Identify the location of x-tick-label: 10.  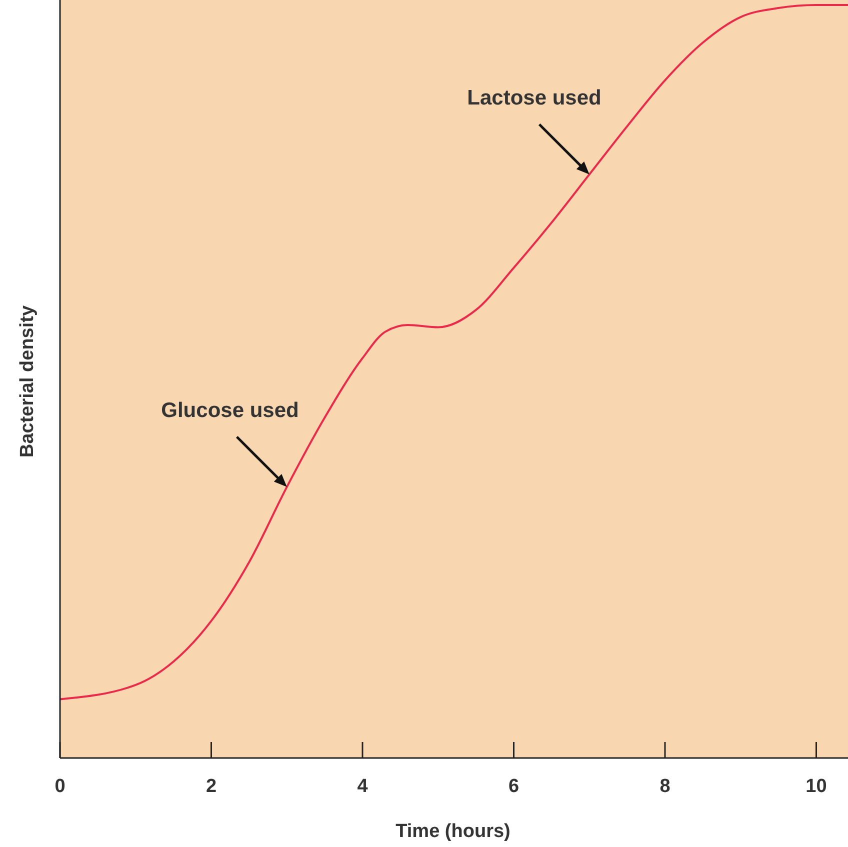
(816, 786).